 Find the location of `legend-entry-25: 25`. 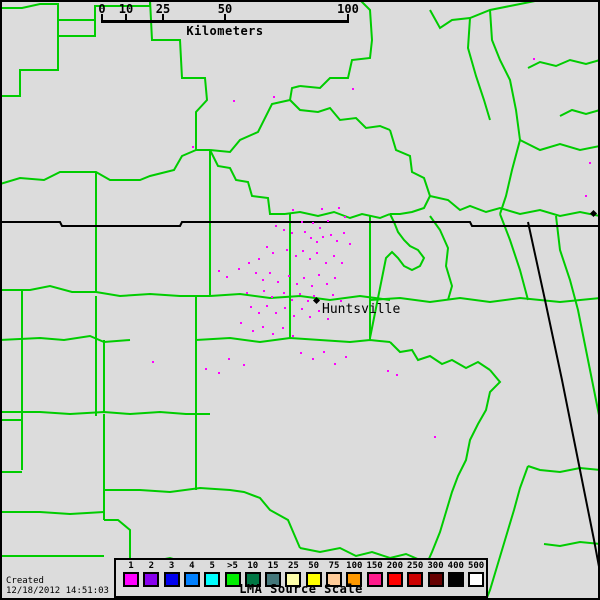

legend-entry-25: 25 is located at coordinates (293, 579).